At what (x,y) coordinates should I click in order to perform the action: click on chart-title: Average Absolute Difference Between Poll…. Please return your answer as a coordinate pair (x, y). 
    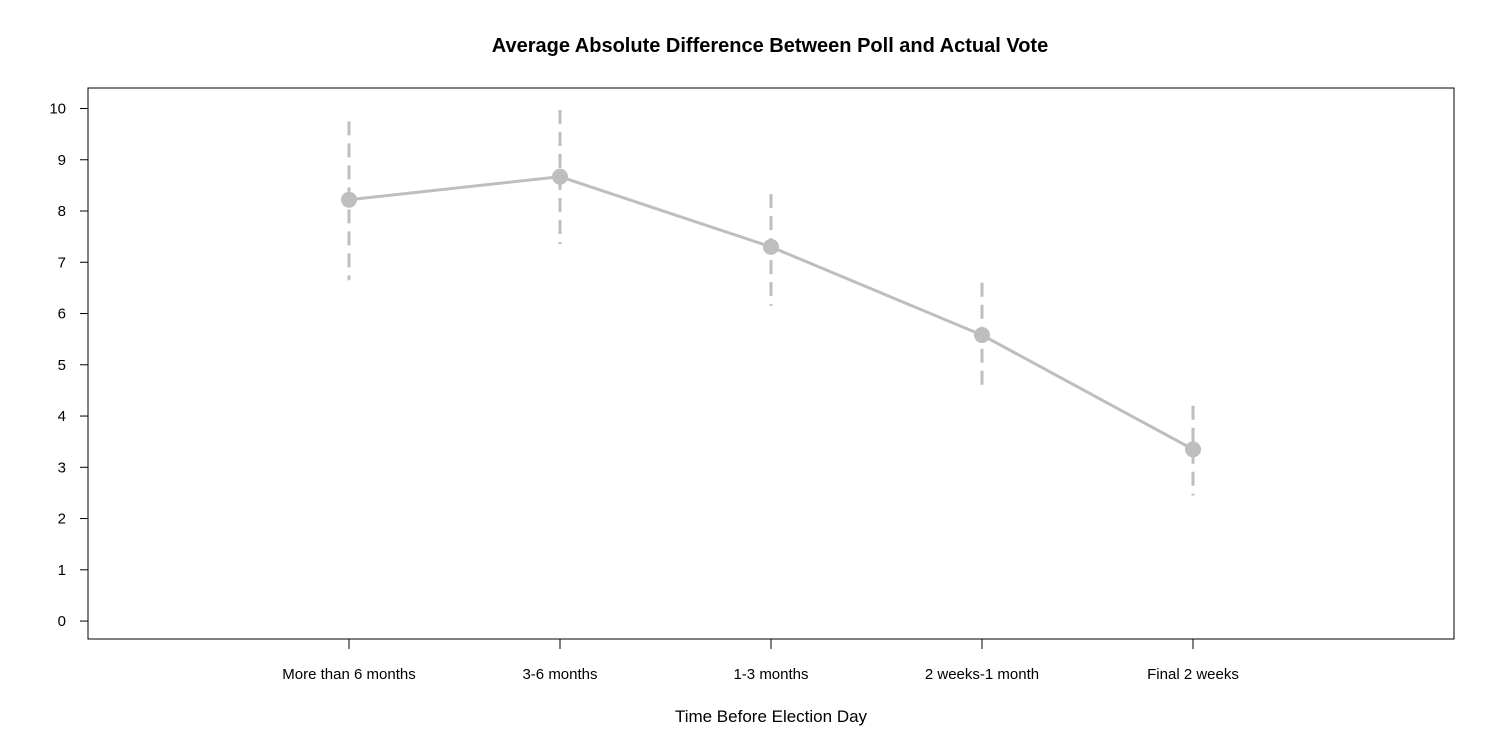
    Looking at the image, I should click on (770, 46).